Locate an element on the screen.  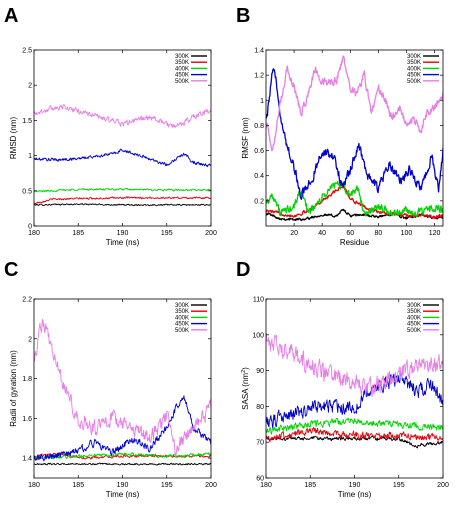
y-axis-title: RMSF (nm) is located at coordinates (245, 138).